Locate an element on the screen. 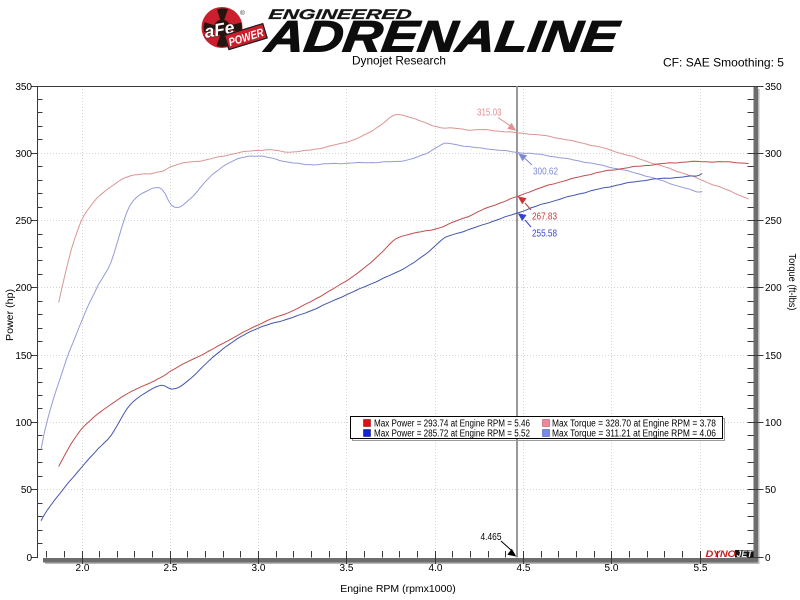 Image resolution: width=800 pixels, height=600 pixels. svg-text: Power (hp) is located at coordinates (10, 315).